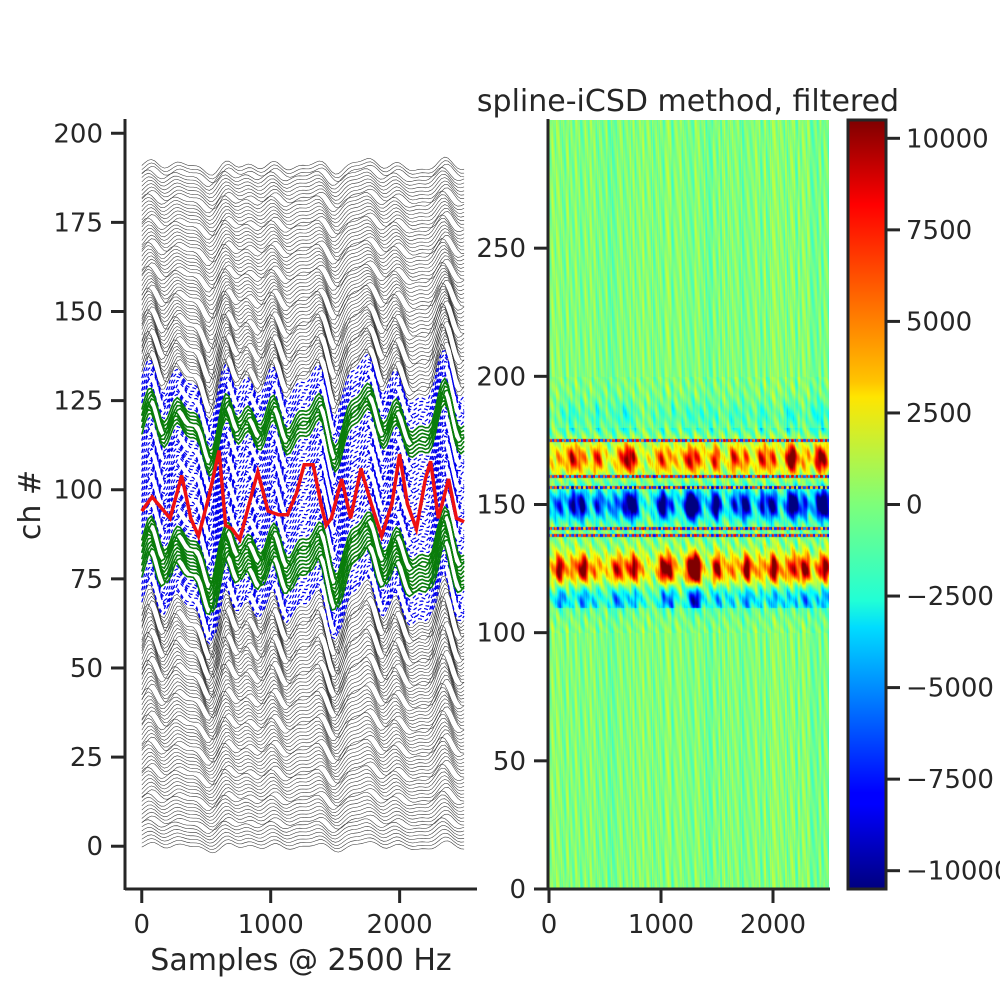 The width and height of the screenshot is (1000, 1000). What do you see at coordinates (300, 960) in the screenshot?
I see `left-x-axis-label: Samples @ 2500 Hz` at bounding box center [300, 960].